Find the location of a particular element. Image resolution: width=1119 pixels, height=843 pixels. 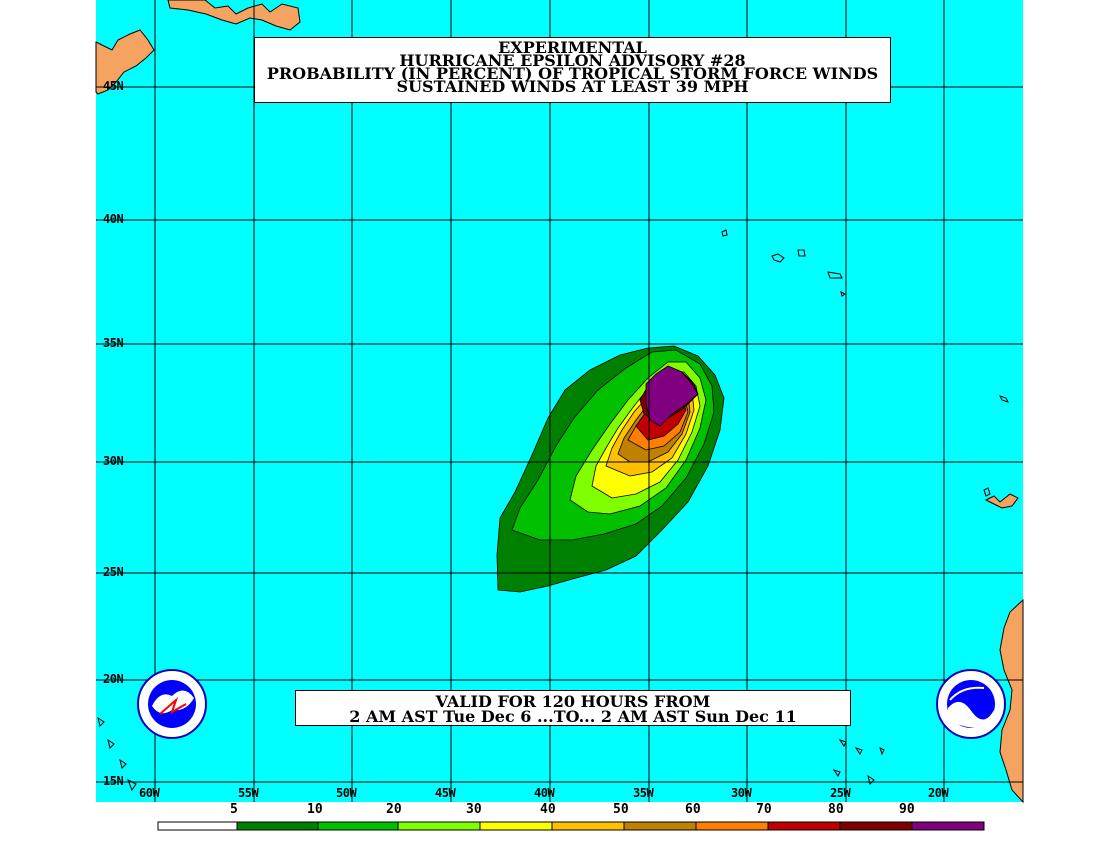

lat-label-45: 45N is located at coordinates (113, 86).